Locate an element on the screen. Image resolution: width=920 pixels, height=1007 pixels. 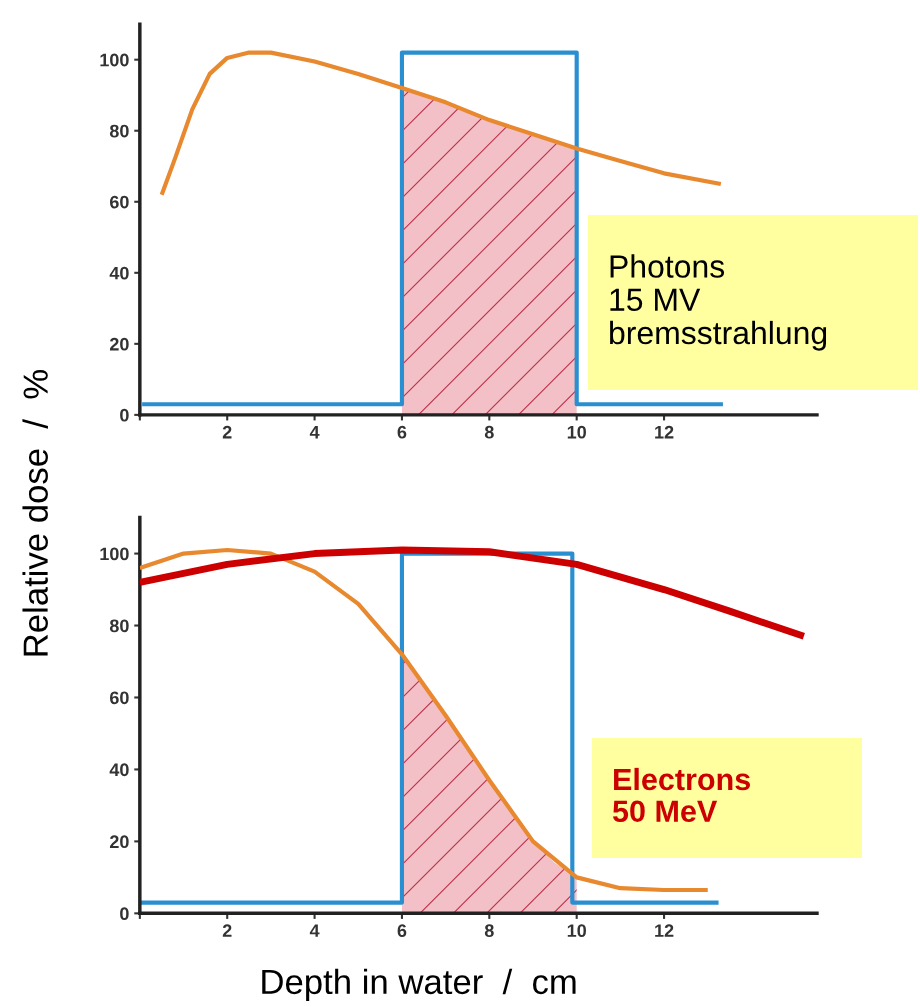
y-axis-title: Relative dose / % is located at coordinates (35, 513).